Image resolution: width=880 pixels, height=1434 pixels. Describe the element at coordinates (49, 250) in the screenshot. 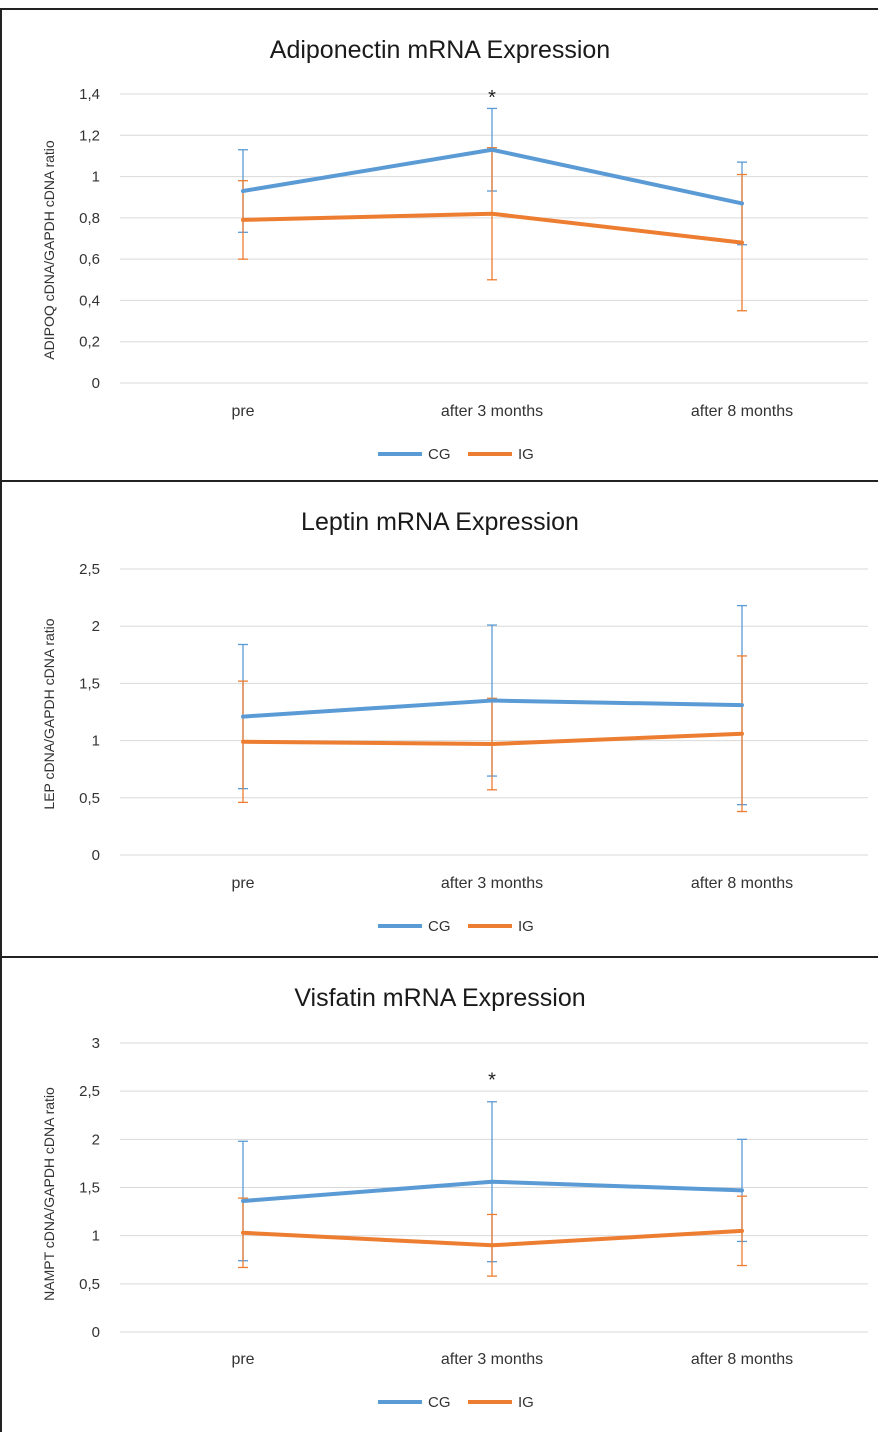

I see `y-axis-label: ADIPOQ cDNA/GAPDH cDNA ratio` at that location.